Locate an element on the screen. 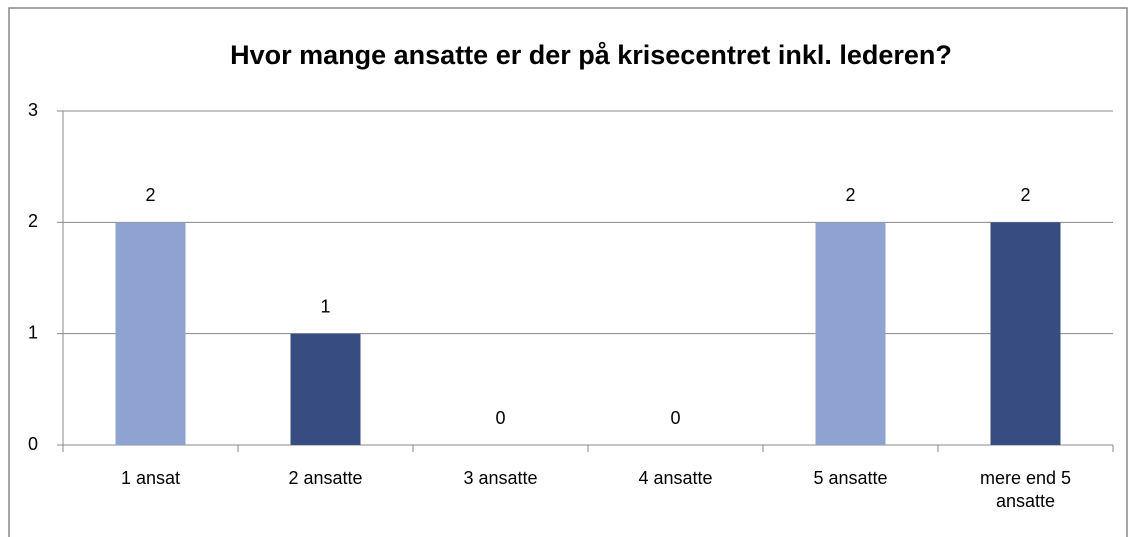 The image size is (1134, 537). x-tick-label: 1 ansat is located at coordinates (150, 478).